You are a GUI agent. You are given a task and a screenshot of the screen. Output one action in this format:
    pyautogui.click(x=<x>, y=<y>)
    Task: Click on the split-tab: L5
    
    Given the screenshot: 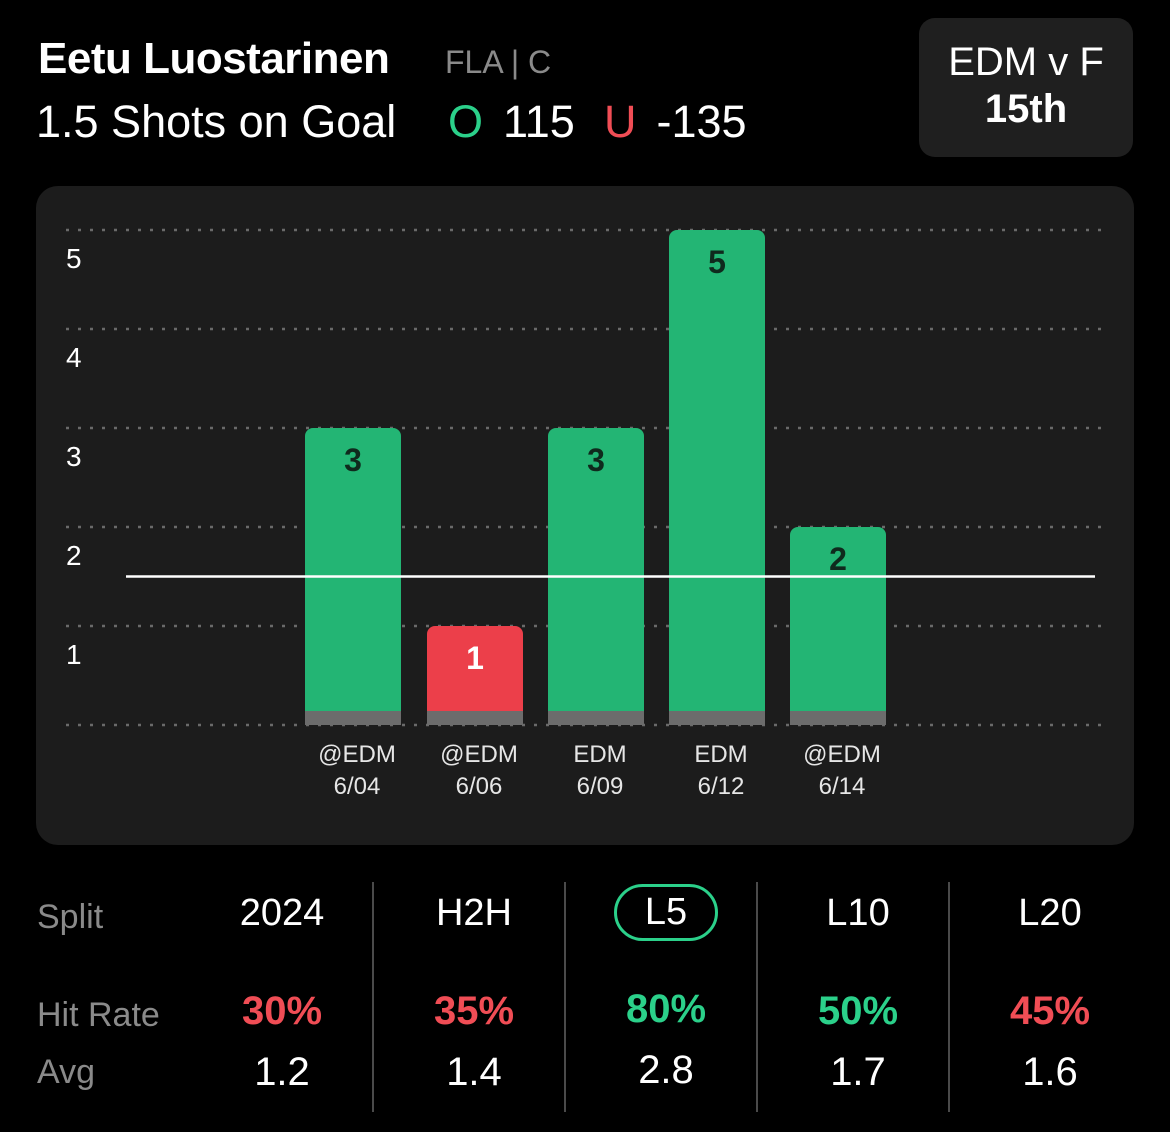 What is the action you would take?
    pyautogui.click(x=666, y=912)
    